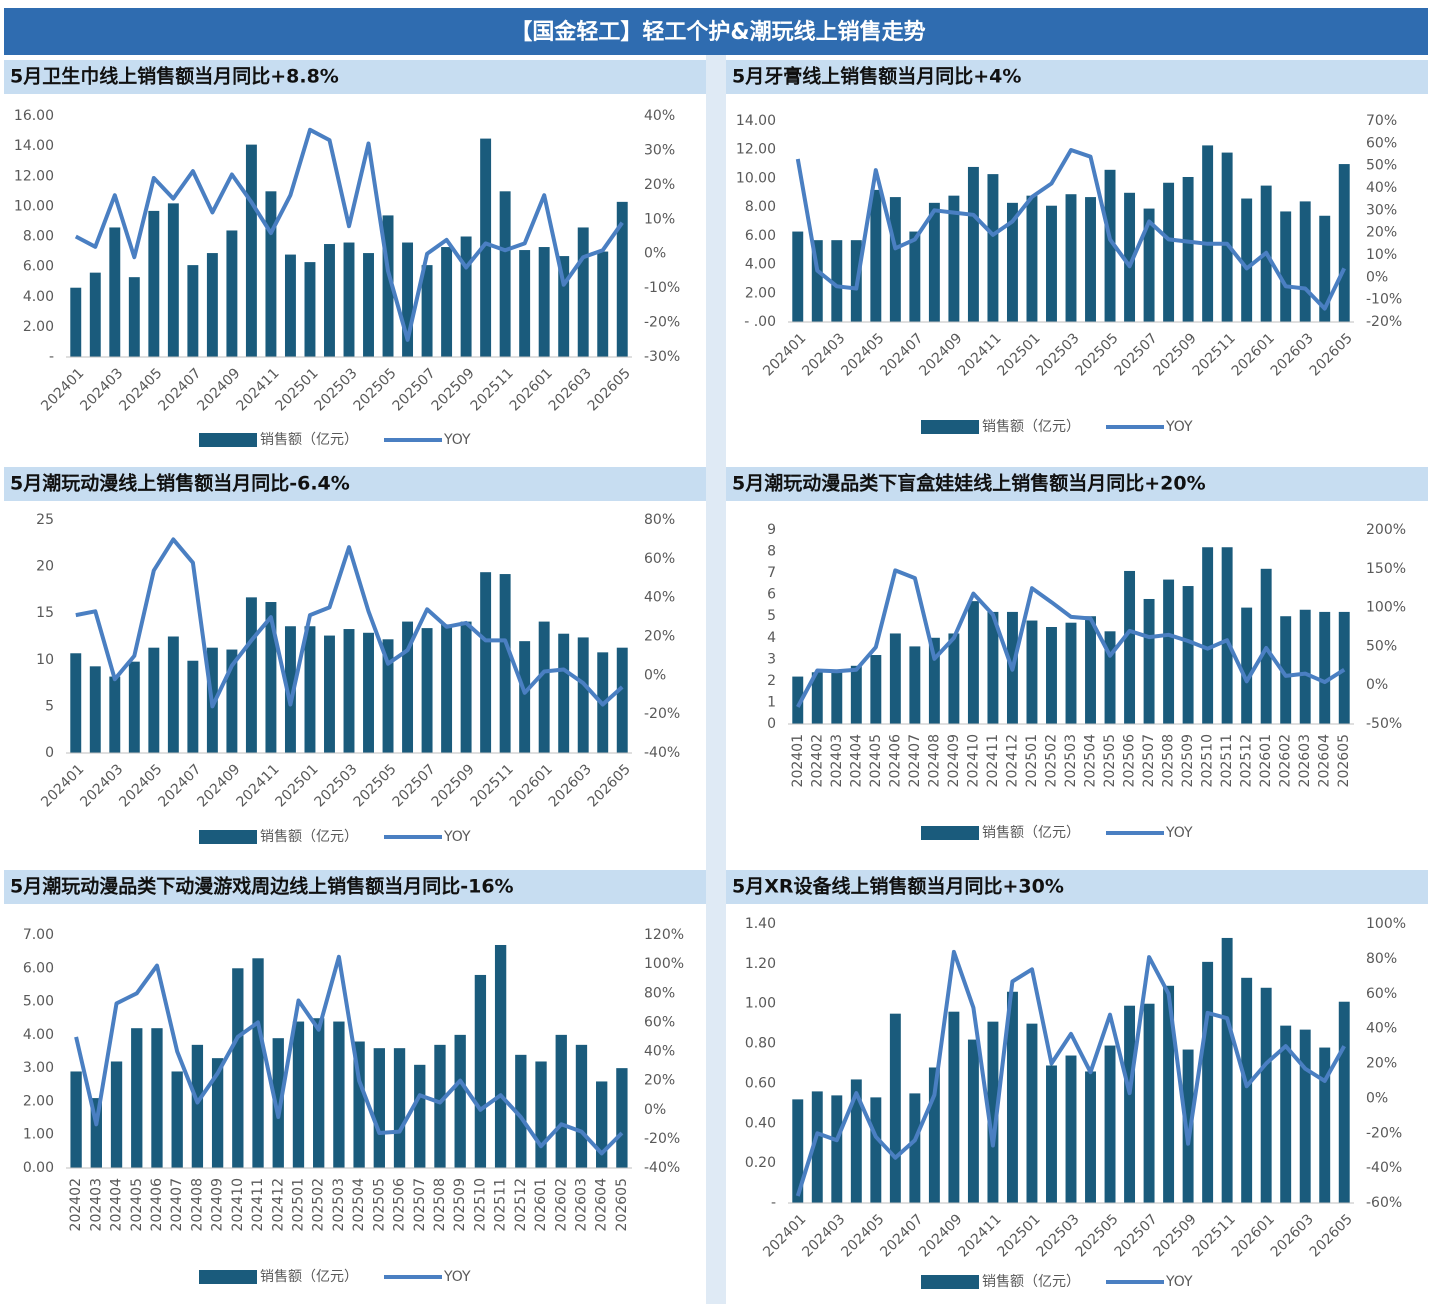 This screenshot has height=1304, width=1437. I want to click on y2-tick-label: -10%, so click(662, 288).